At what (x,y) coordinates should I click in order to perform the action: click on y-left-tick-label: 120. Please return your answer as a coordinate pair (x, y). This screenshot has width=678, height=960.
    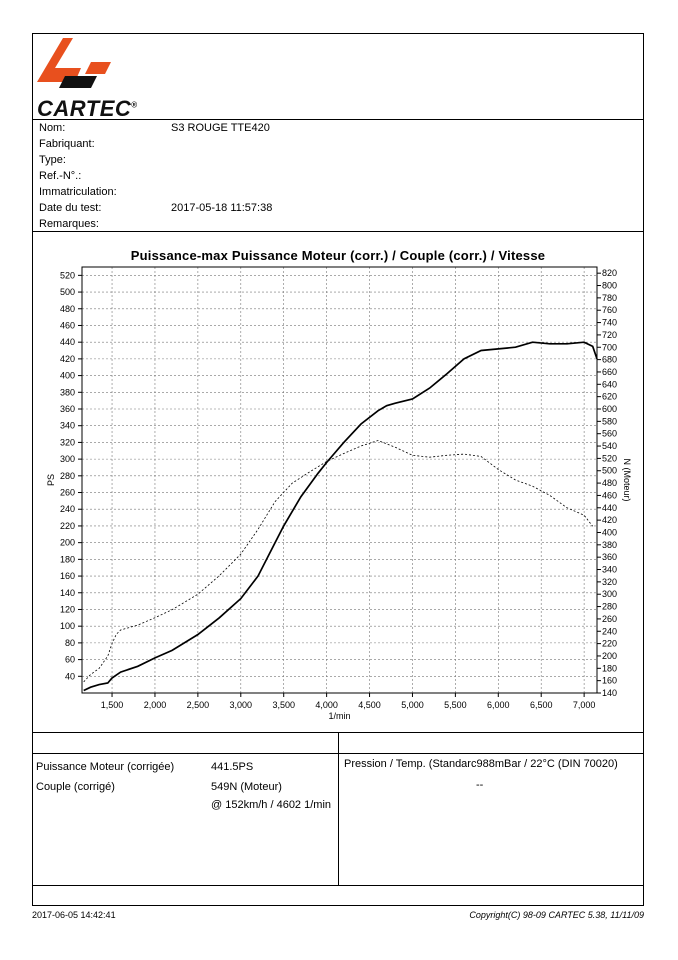
    Looking at the image, I should click on (67, 609).